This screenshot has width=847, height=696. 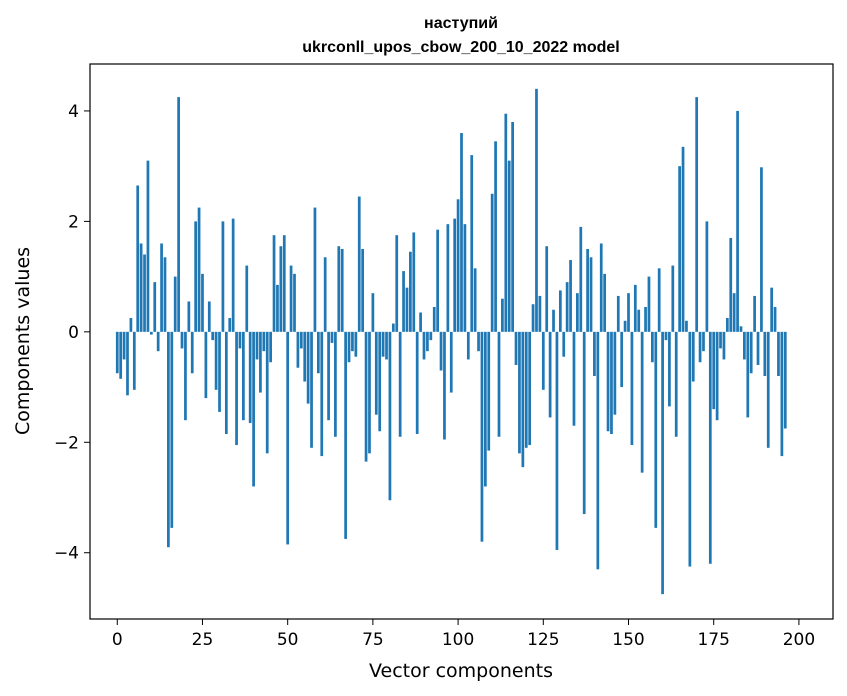 I want to click on y-axis-label: Components values, so click(x=23, y=341).